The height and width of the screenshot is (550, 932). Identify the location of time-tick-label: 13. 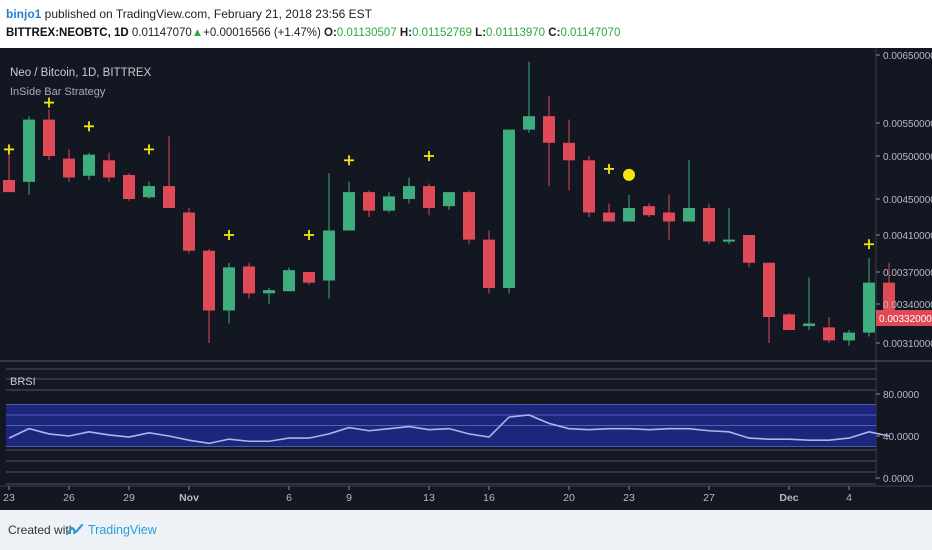
(429, 498).